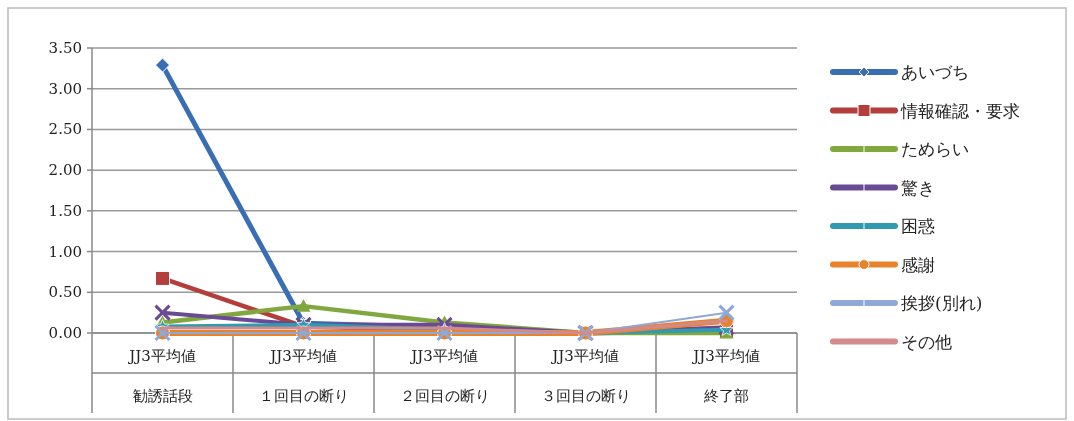 Image resolution: width=1074 pixels, height=421 pixels. What do you see at coordinates (65, 251) in the screenshot?
I see `y-tick-label: 1.00` at bounding box center [65, 251].